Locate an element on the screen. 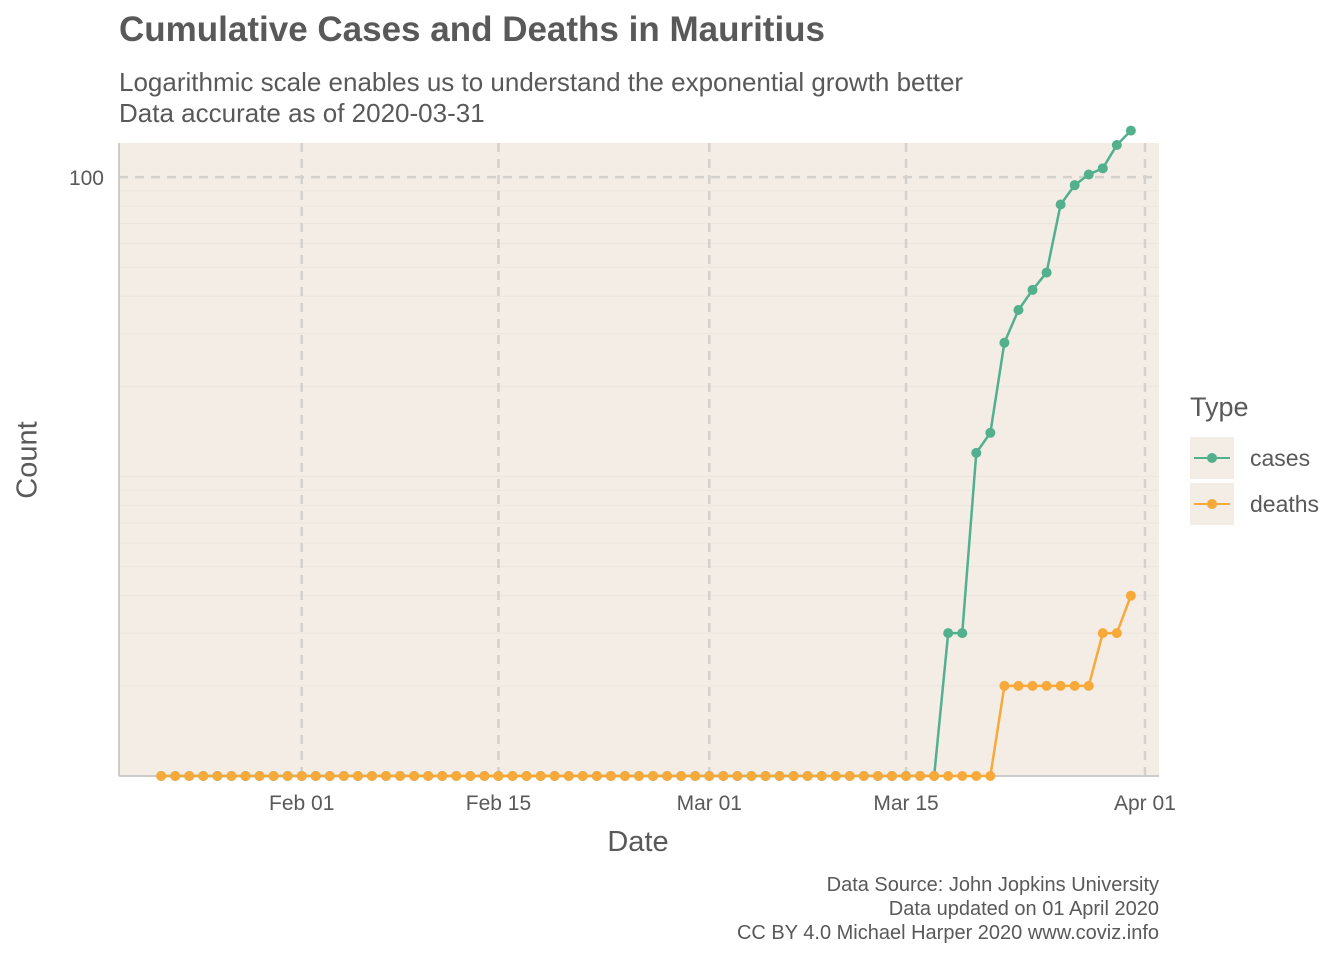 The width and height of the screenshot is (1344, 960). y-axis-label: Count is located at coordinates (27, 460).